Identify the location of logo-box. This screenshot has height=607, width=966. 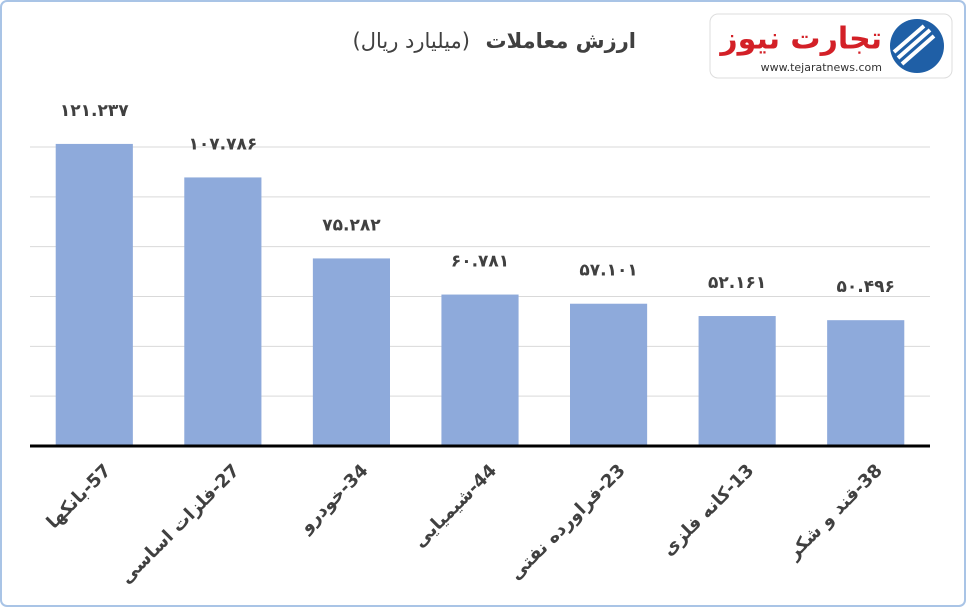
(831, 46).